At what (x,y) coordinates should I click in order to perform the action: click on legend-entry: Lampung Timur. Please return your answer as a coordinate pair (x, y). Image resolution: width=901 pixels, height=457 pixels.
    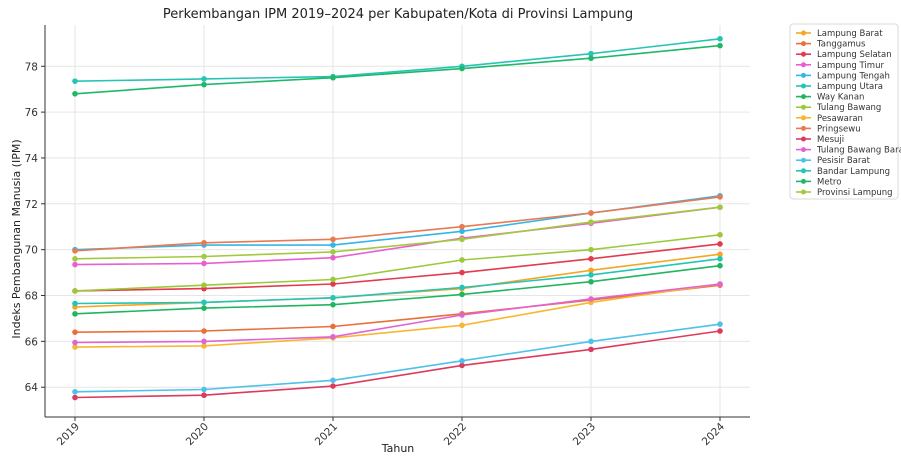
    Looking at the image, I should click on (840, 66).